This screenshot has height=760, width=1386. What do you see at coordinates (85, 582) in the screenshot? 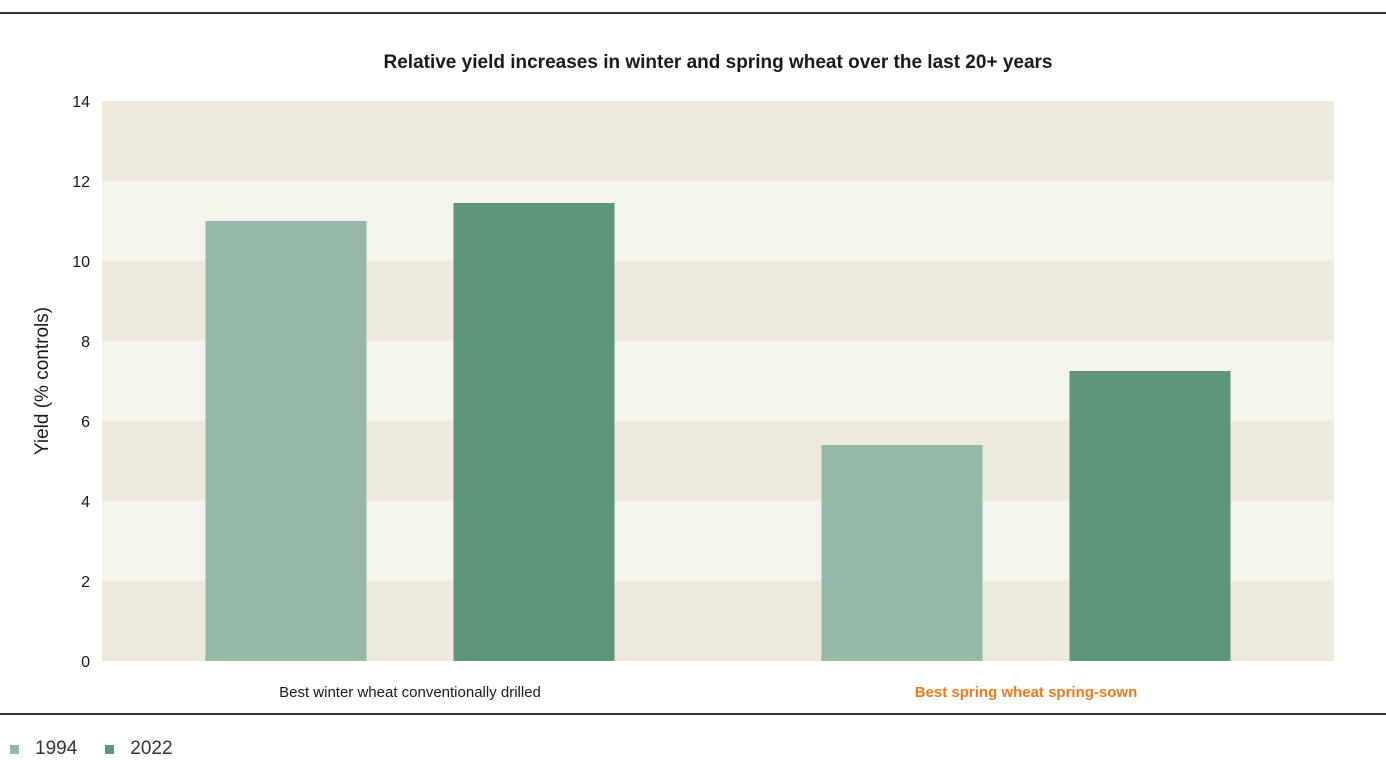
I see `y-tick-label: 2` at bounding box center [85, 582].